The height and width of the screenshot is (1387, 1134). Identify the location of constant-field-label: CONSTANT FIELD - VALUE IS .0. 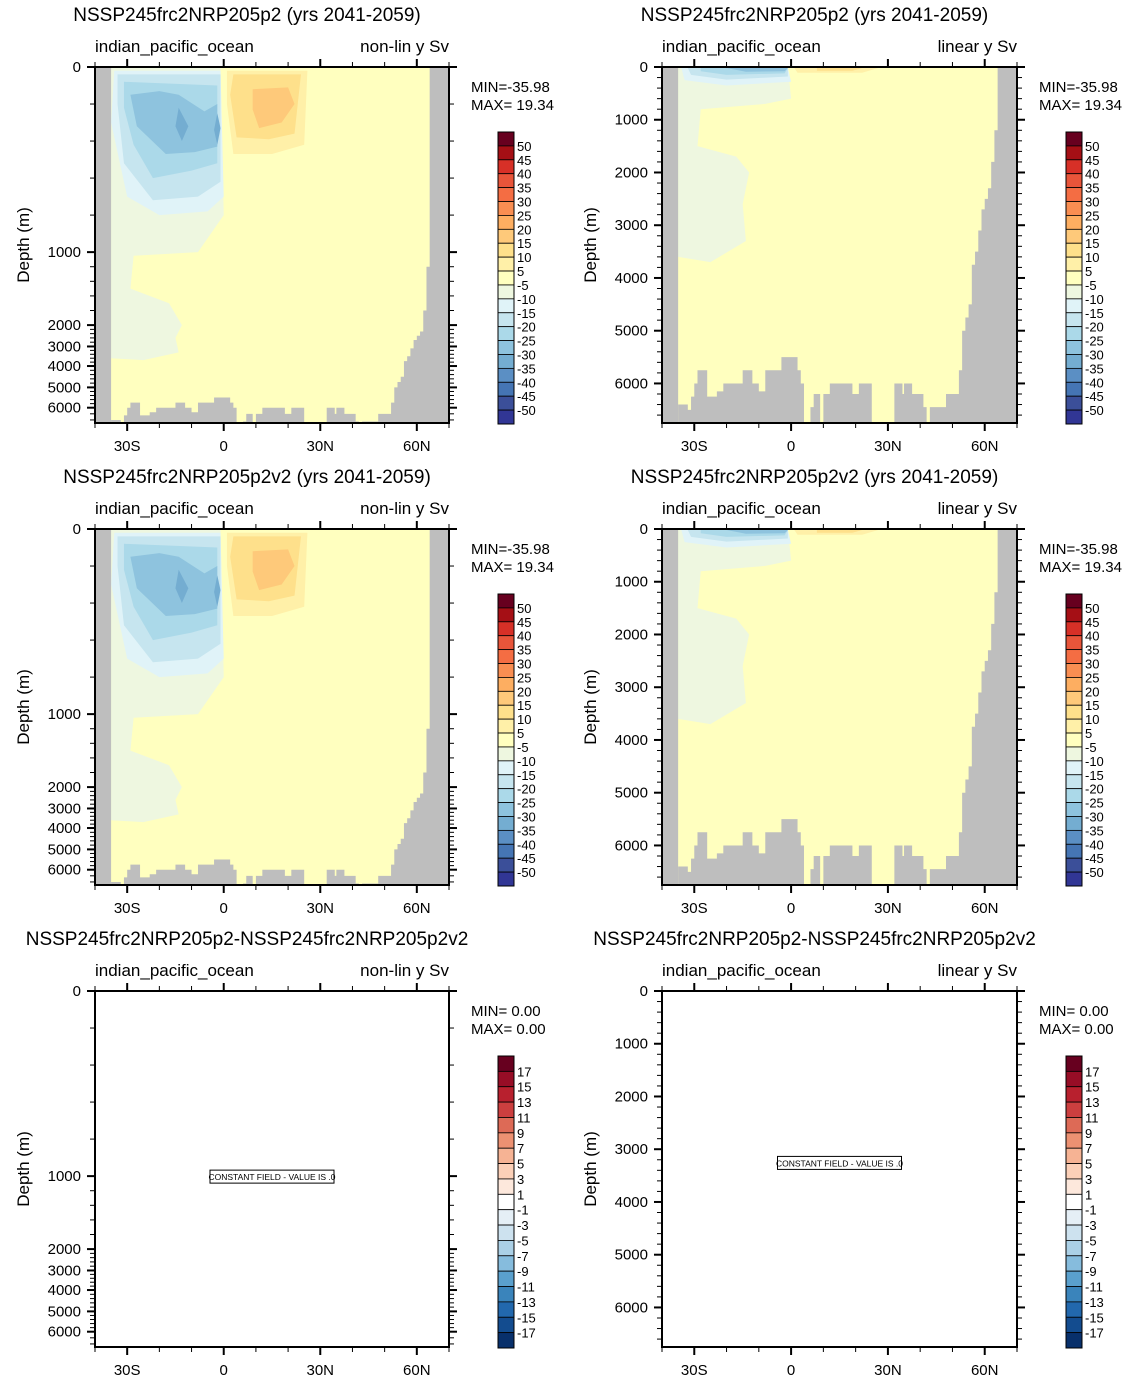
(839, 1163).